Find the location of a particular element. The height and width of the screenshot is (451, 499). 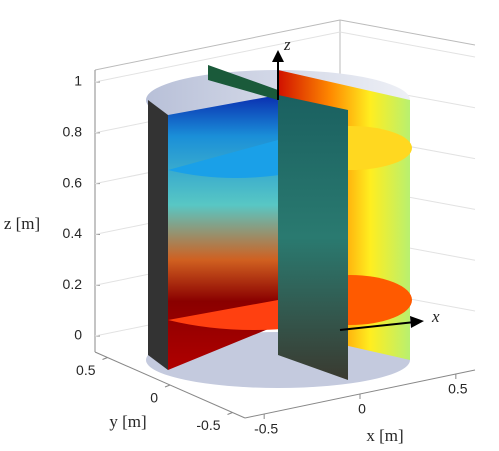

z-arrow-head is located at coordinates (278, 56).